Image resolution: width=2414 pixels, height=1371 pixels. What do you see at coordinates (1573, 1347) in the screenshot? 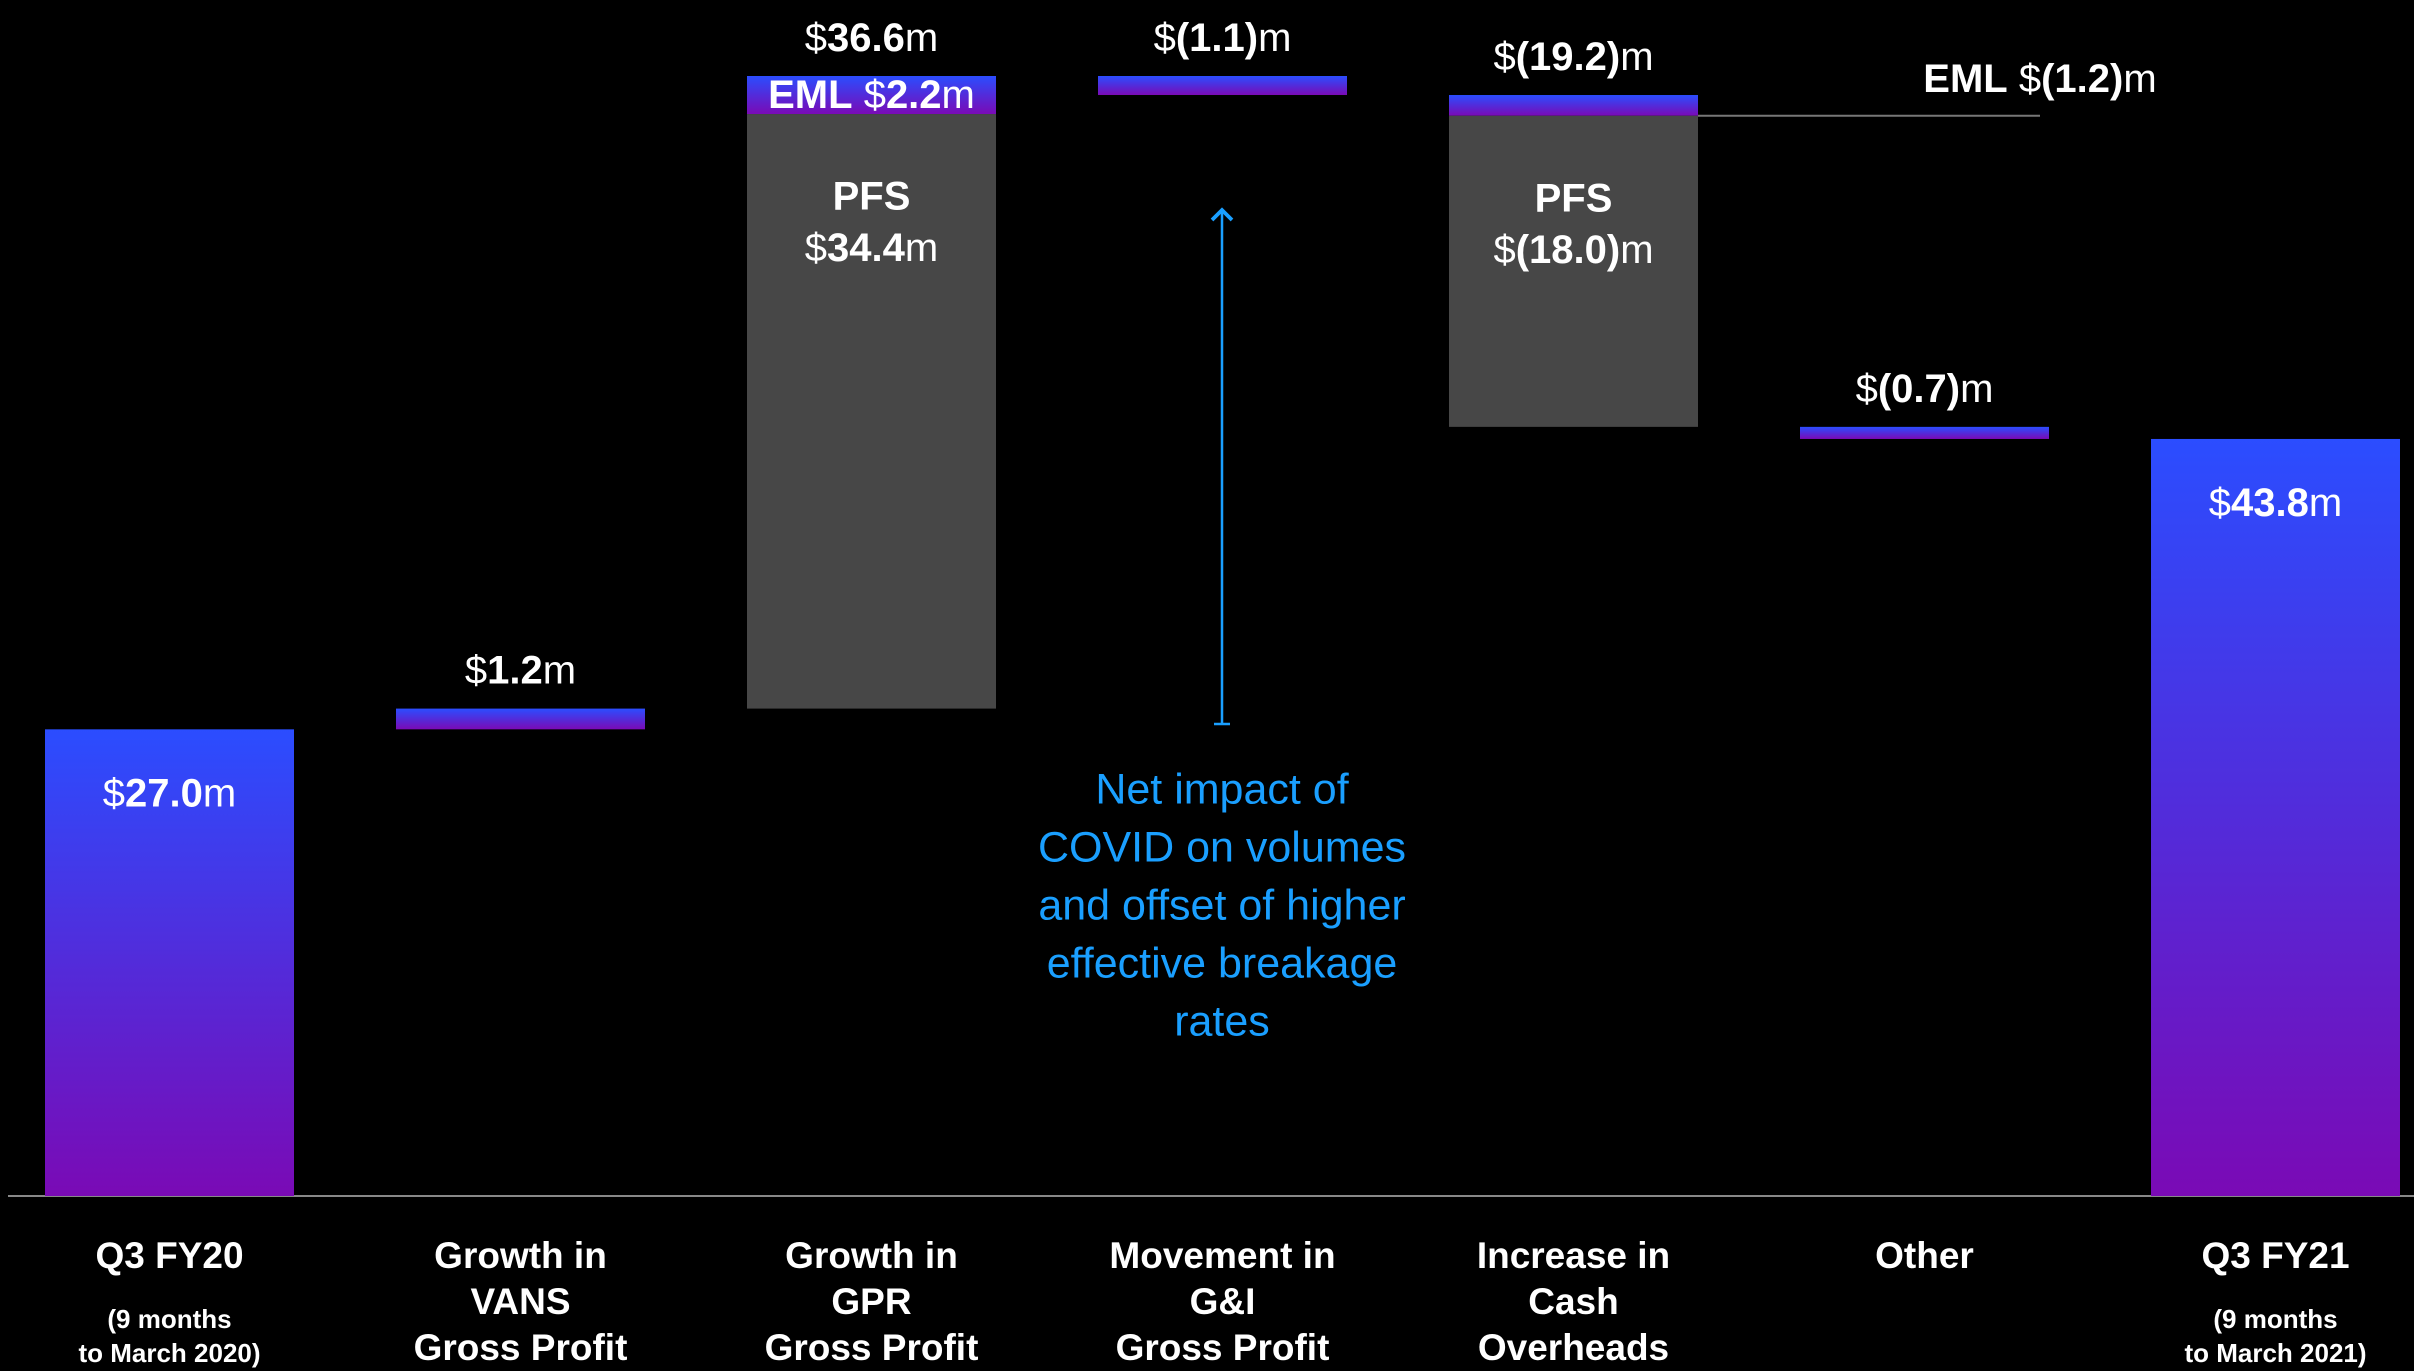
I see `x-tick-label: Overheads` at bounding box center [1573, 1347].